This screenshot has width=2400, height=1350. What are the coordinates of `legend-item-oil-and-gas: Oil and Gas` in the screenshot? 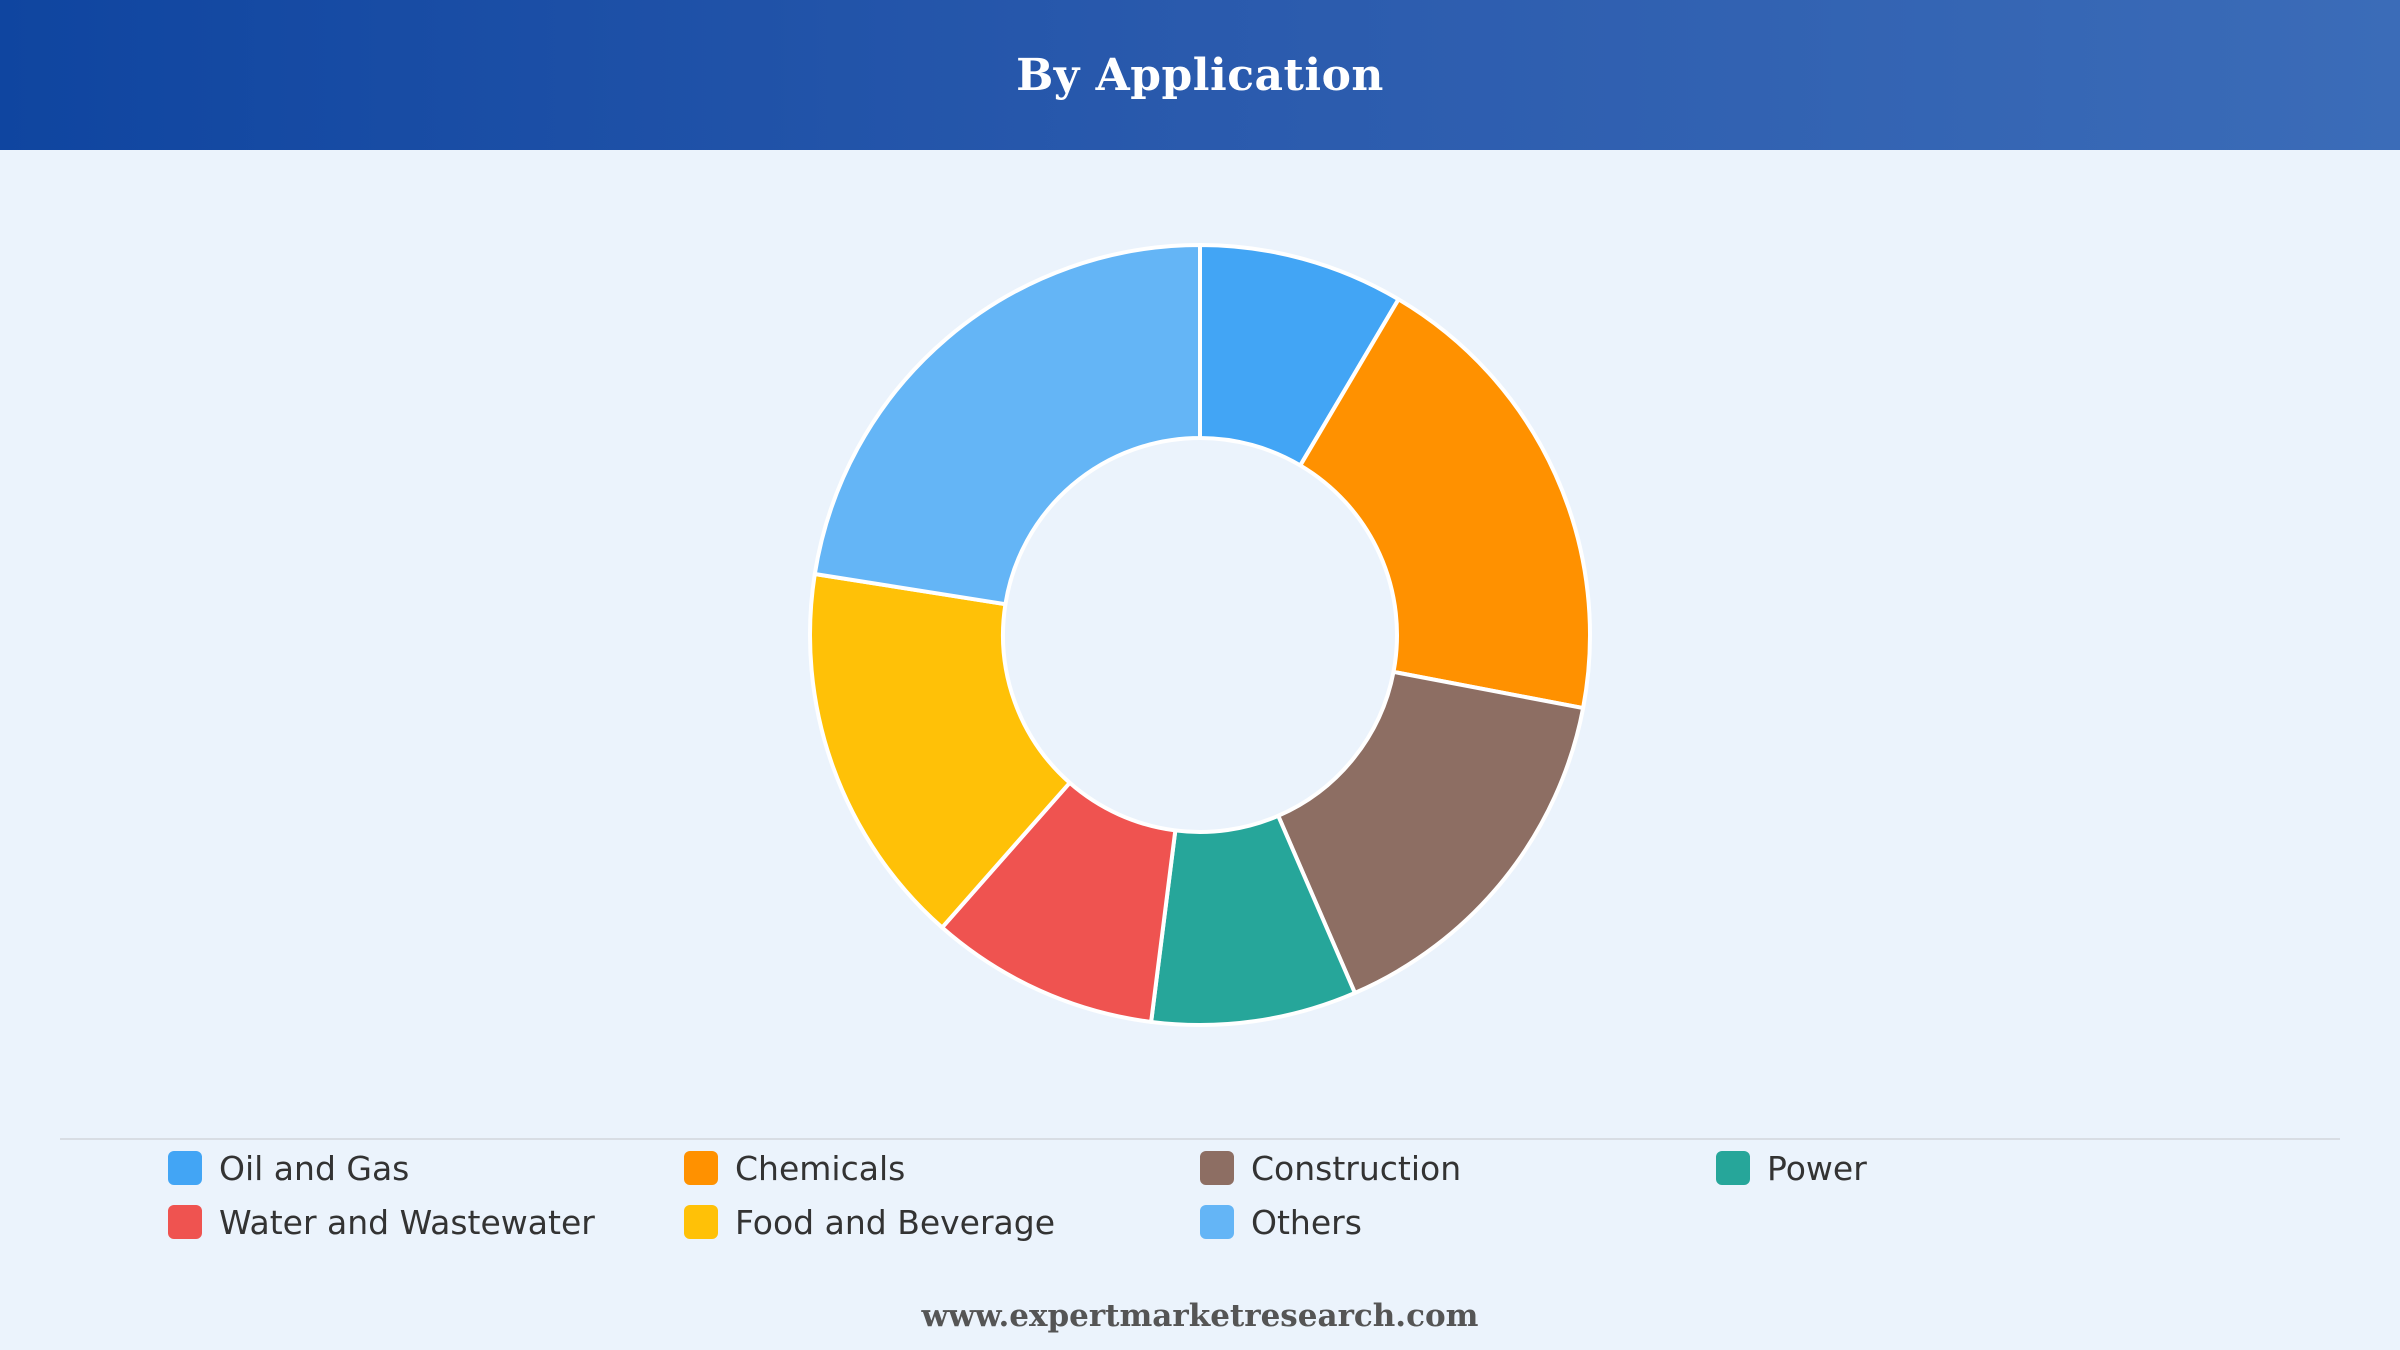 It's located at (426, 1168).